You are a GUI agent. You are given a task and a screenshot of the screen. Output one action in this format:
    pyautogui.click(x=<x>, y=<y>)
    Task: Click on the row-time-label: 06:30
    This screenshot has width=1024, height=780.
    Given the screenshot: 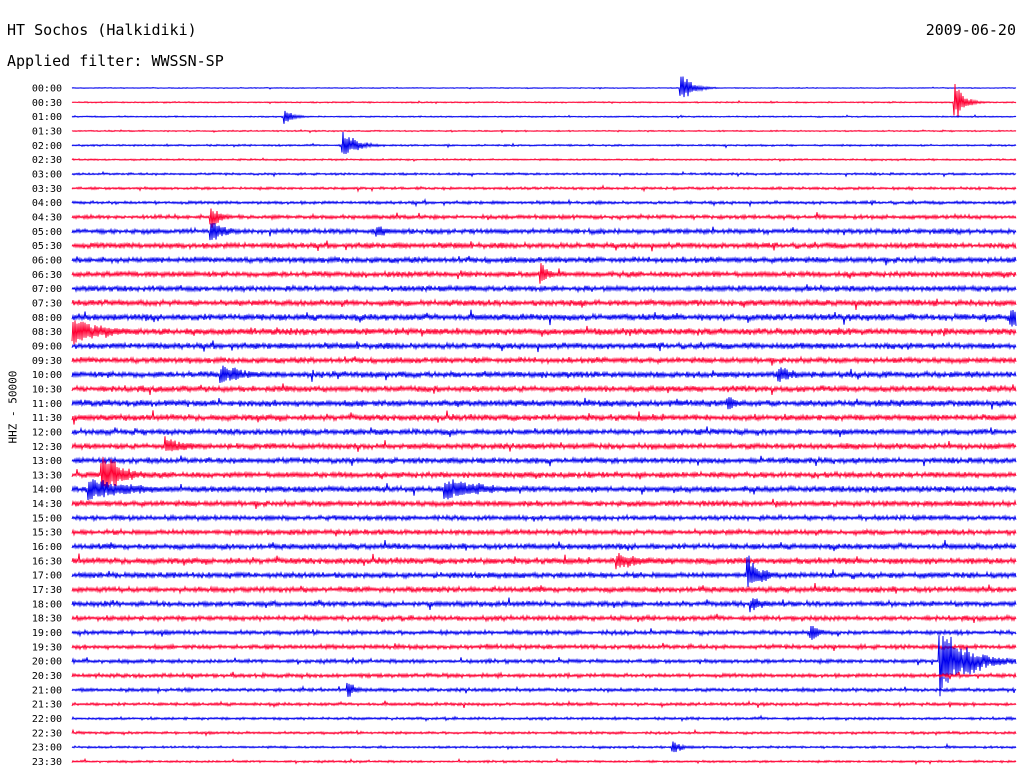 What is the action you would take?
    pyautogui.click(x=47, y=275)
    